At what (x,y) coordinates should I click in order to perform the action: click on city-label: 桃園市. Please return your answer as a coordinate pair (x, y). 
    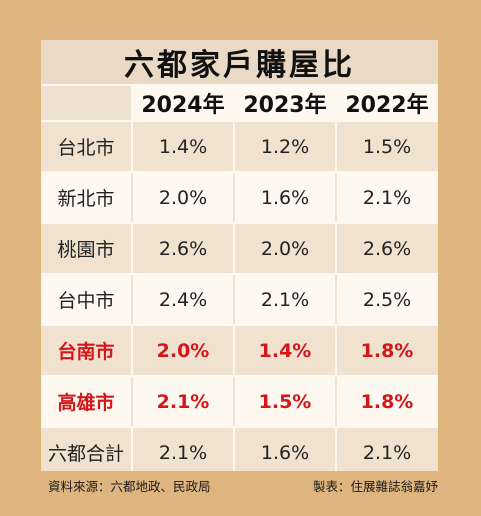
    Looking at the image, I should click on (86, 250).